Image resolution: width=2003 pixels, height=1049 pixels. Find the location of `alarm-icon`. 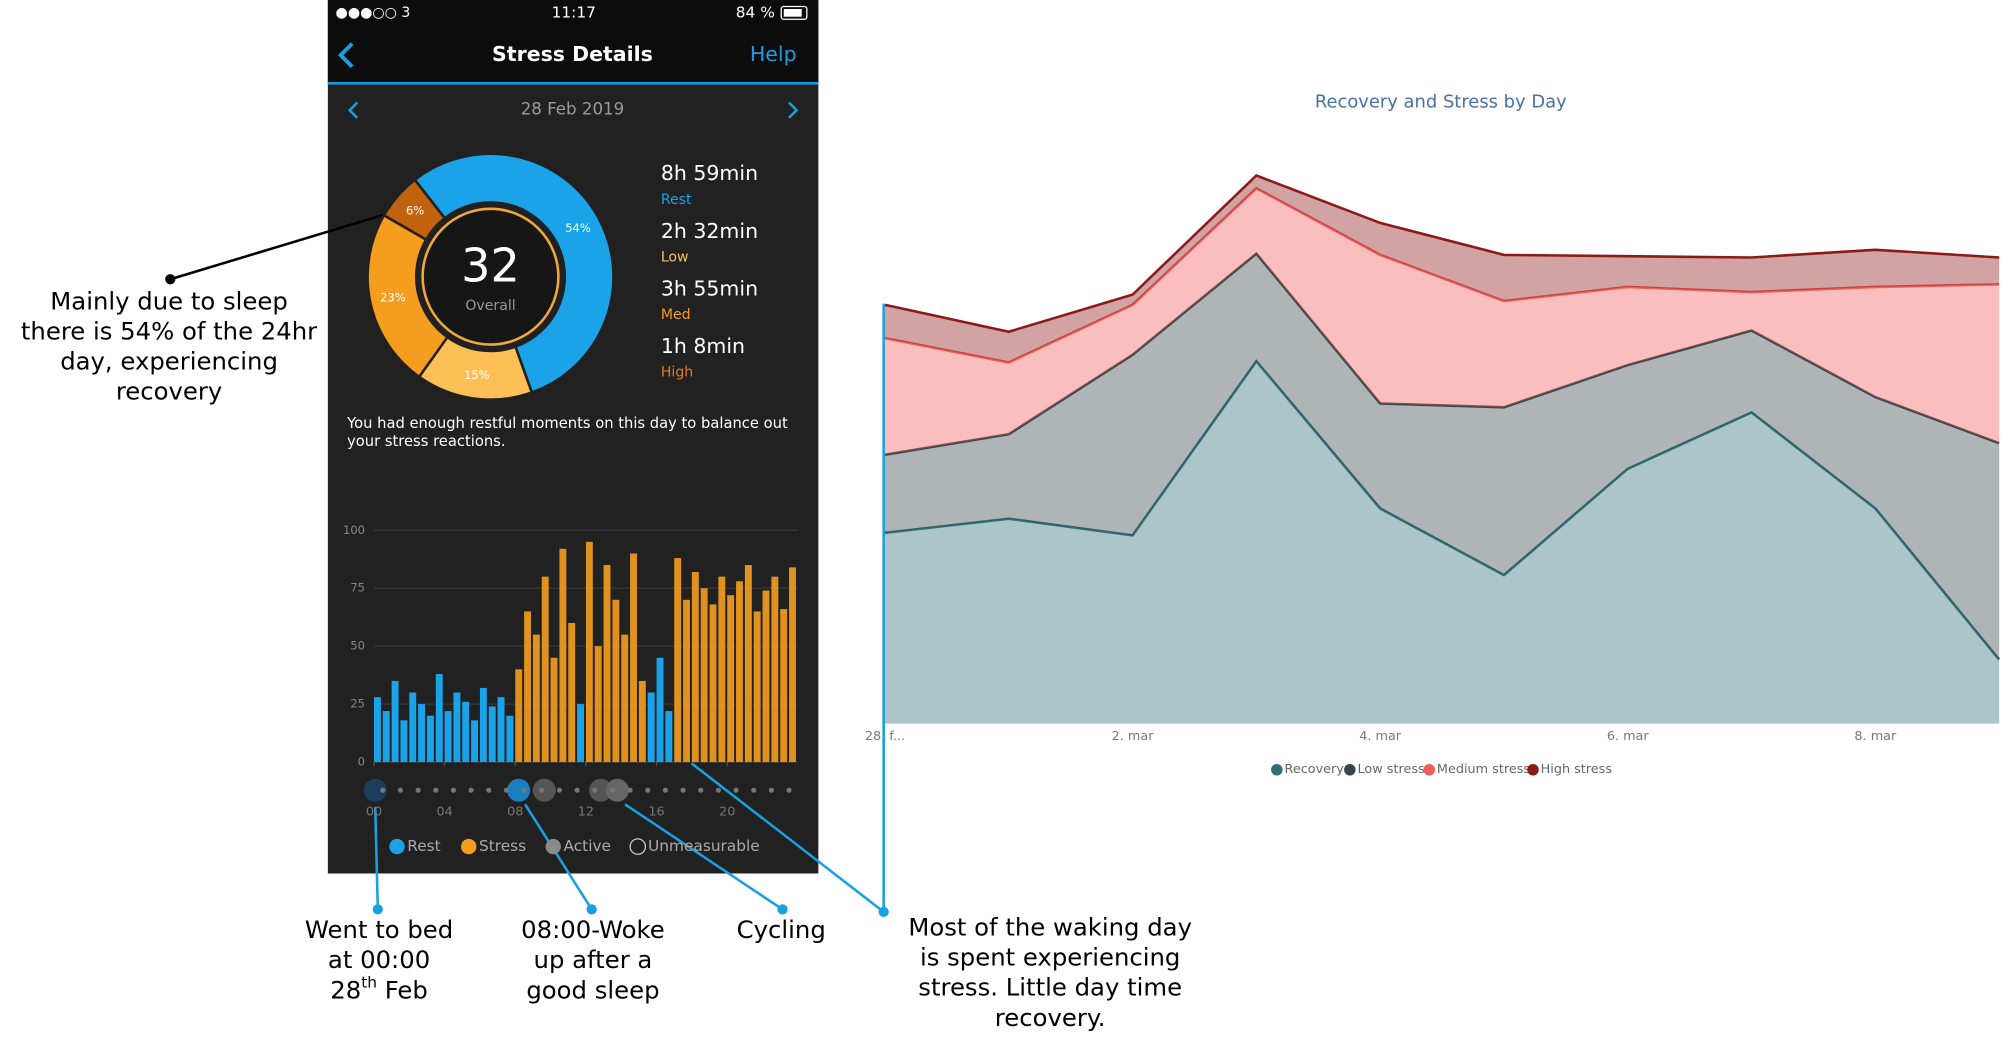

alarm-icon is located at coordinates (519, 790).